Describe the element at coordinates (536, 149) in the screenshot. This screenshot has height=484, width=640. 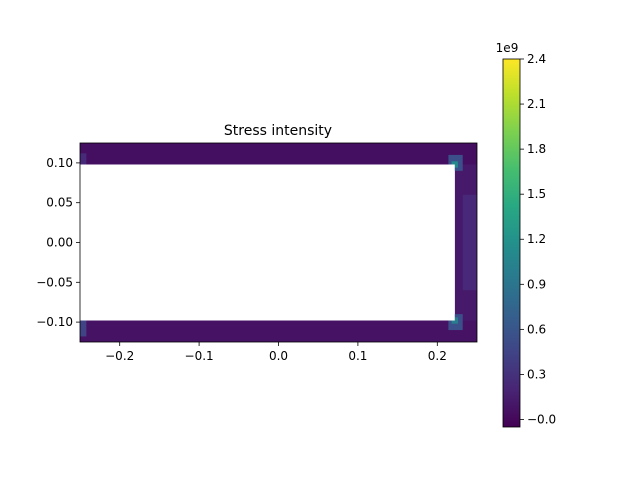
I see `colorbar-tick-label: 1.8` at that location.